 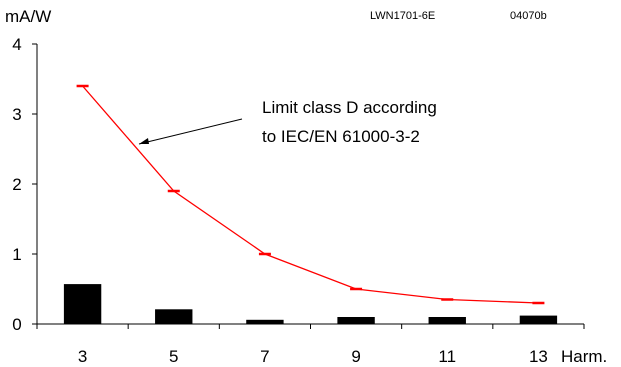 I want to click on x-tick-label: 13, so click(x=538, y=356).